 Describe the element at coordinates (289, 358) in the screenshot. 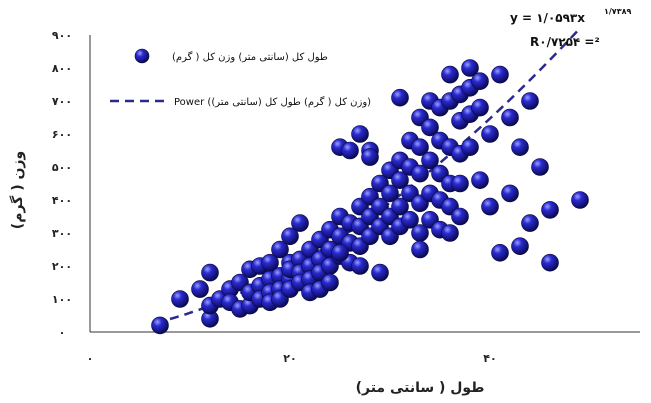

I see `x-tick-label: ۲۰` at that location.